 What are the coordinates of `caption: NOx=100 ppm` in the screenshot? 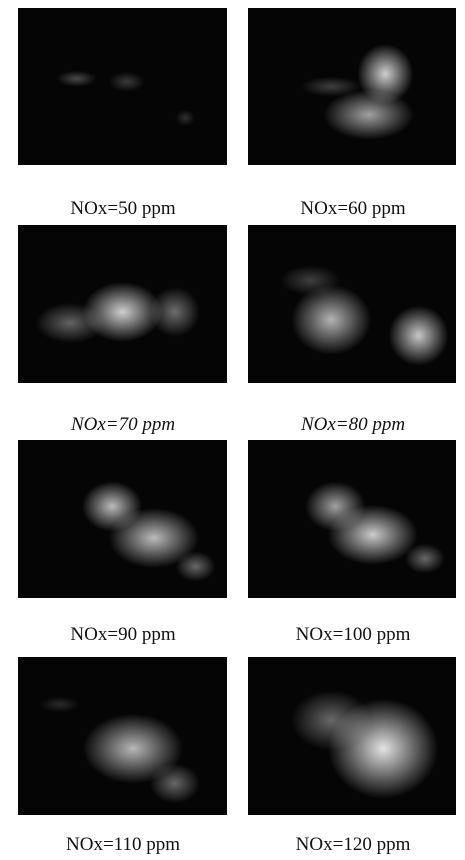 It's located at (353, 634).